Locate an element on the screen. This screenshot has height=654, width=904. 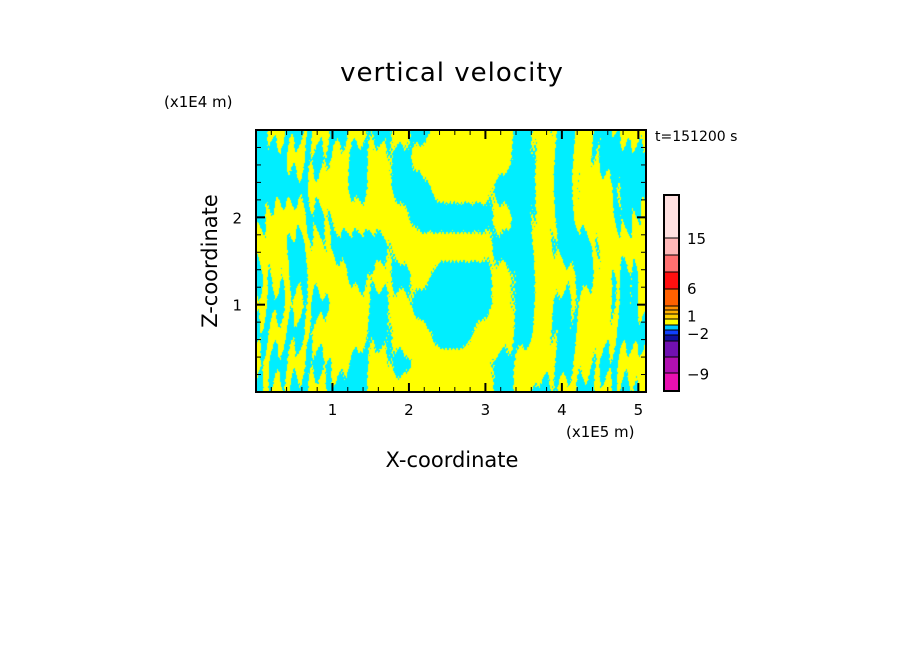
y-unit-label: (x1E4 m) is located at coordinates (198, 102).